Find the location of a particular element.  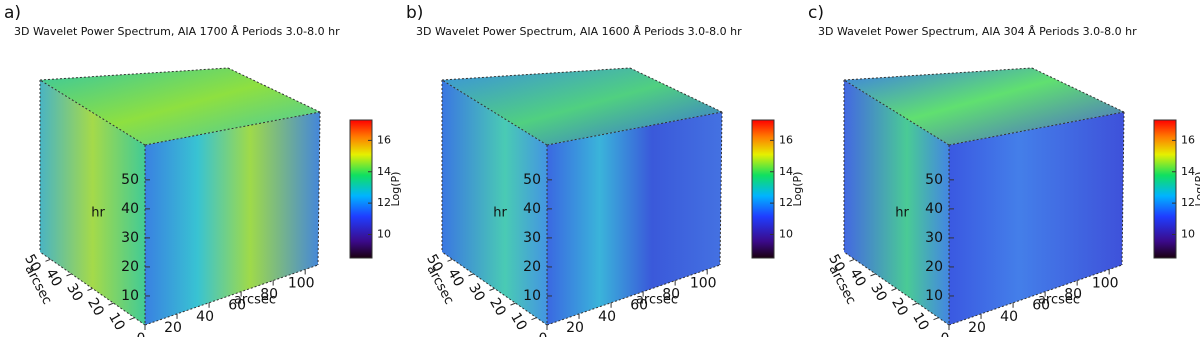

cube-front-face is located at coordinates (634, 218).